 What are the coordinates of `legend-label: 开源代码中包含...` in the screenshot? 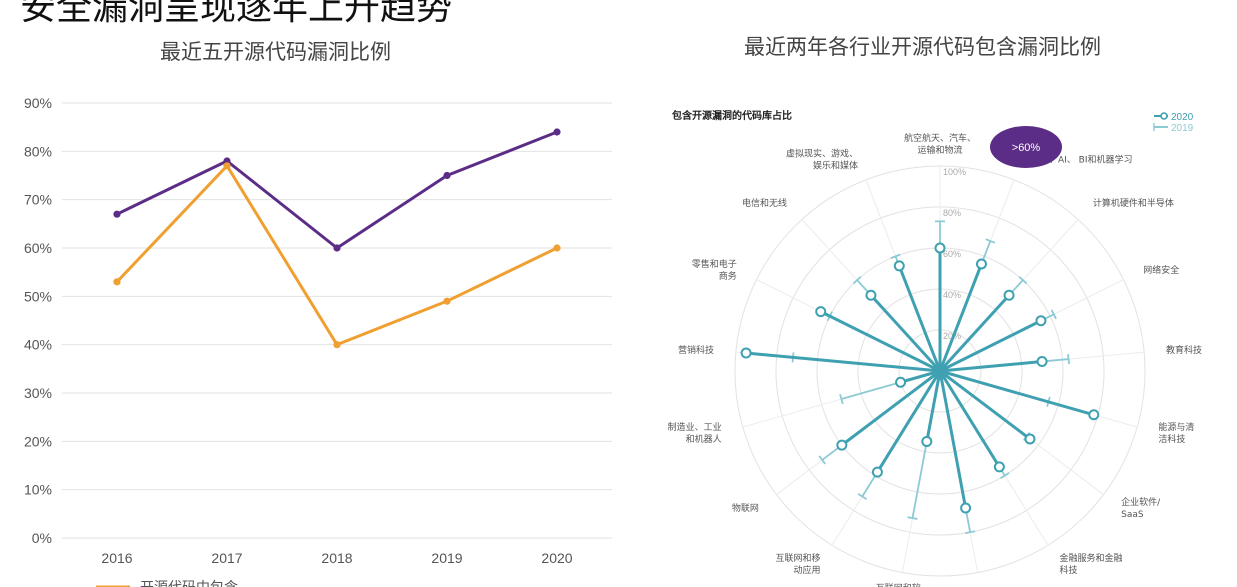 It's located at (195, 583).